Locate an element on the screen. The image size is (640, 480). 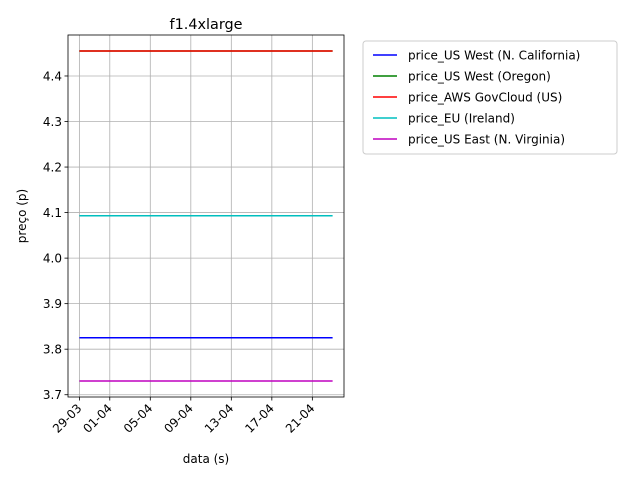
x-tick-label: 09-04 is located at coordinates (178, 418).